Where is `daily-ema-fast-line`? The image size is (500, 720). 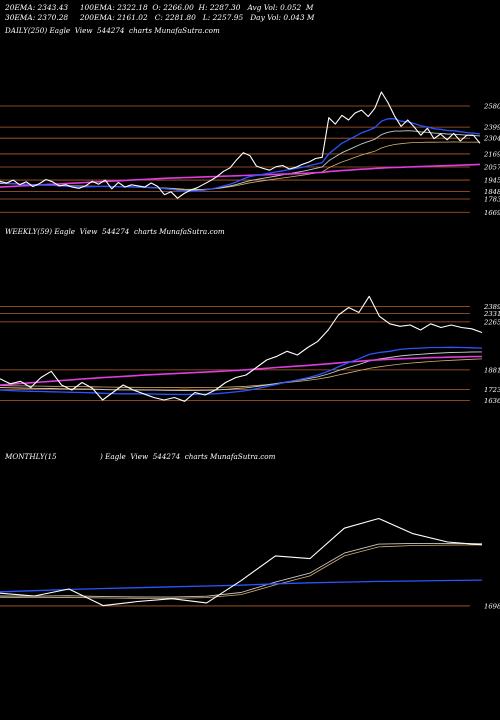
daily-ema-fast-line is located at coordinates (240, 155).